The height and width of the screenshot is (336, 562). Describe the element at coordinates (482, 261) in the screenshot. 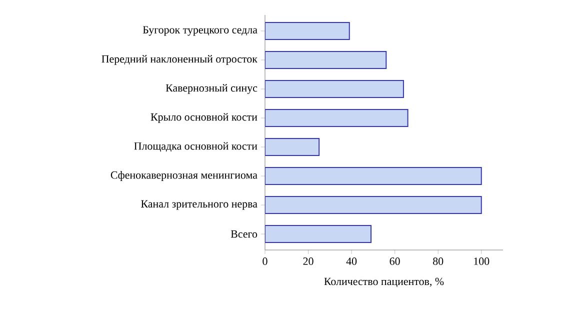

I see `x-tick-label: 100` at that location.